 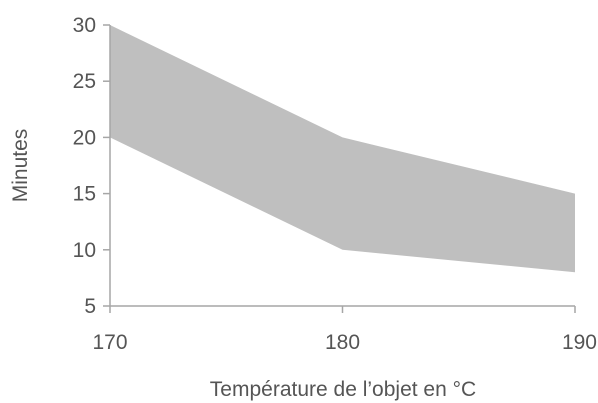 What do you see at coordinates (84, 137) in the screenshot?
I see `y-tick-label: 20` at bounding box center [84, 137].